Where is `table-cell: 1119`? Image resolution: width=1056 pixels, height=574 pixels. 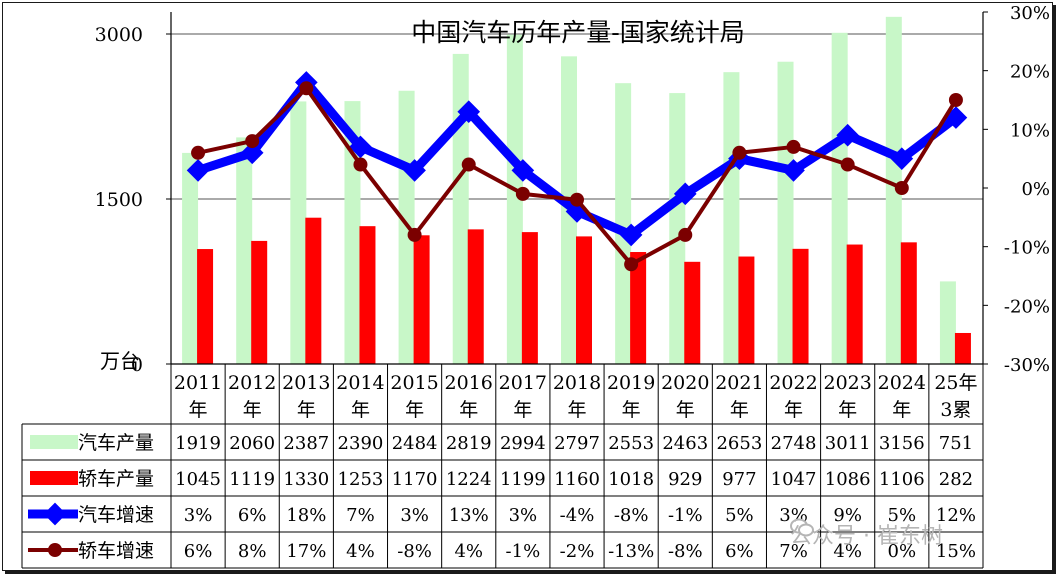 table-cell: 1119 is located at coordinates (252, 479).